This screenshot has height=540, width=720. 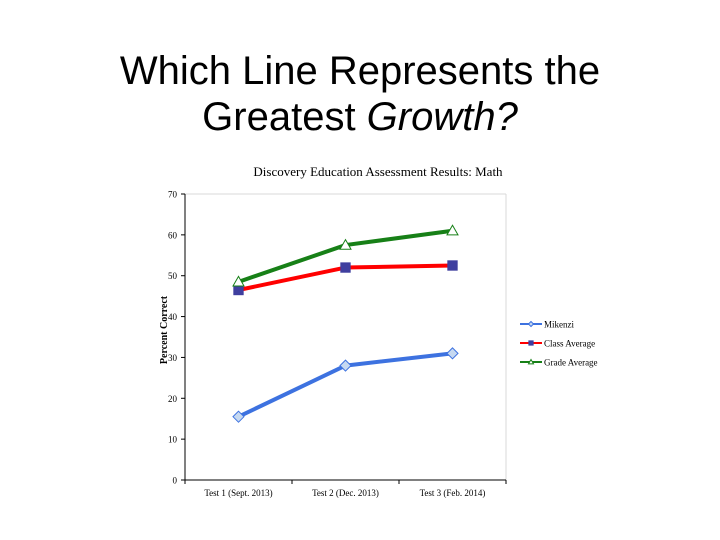 I want to click on y-axis-label: Percent Correct, so click(x=164, y=329).